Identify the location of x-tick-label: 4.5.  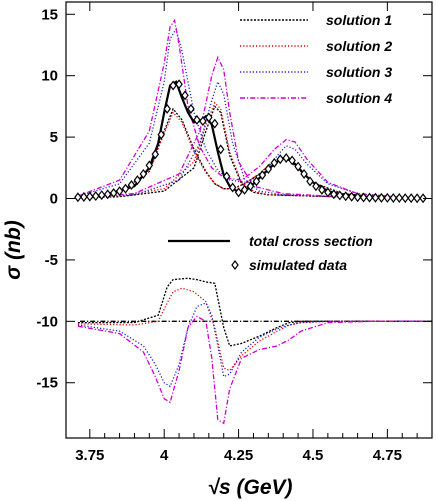
(313, 455).